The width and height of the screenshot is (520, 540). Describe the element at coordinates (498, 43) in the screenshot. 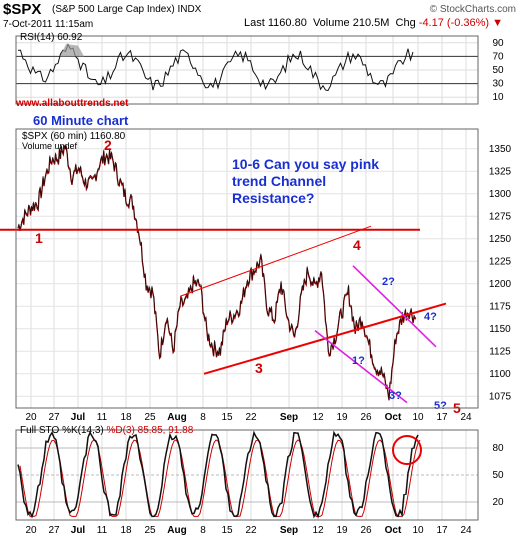

I see `rsi-tick-label: 90` at that location.